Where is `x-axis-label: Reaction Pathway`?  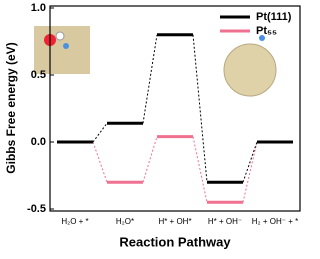
x-axis-label: Reaction Pathway is located at coordinates (175, 241).